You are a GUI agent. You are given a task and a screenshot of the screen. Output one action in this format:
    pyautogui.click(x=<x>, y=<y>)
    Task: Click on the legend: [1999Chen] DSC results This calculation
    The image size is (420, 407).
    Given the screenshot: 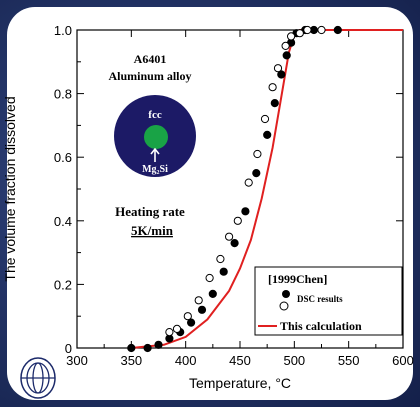 What is the action you would take?
    pyautogui.click(x=328, y=301)
    